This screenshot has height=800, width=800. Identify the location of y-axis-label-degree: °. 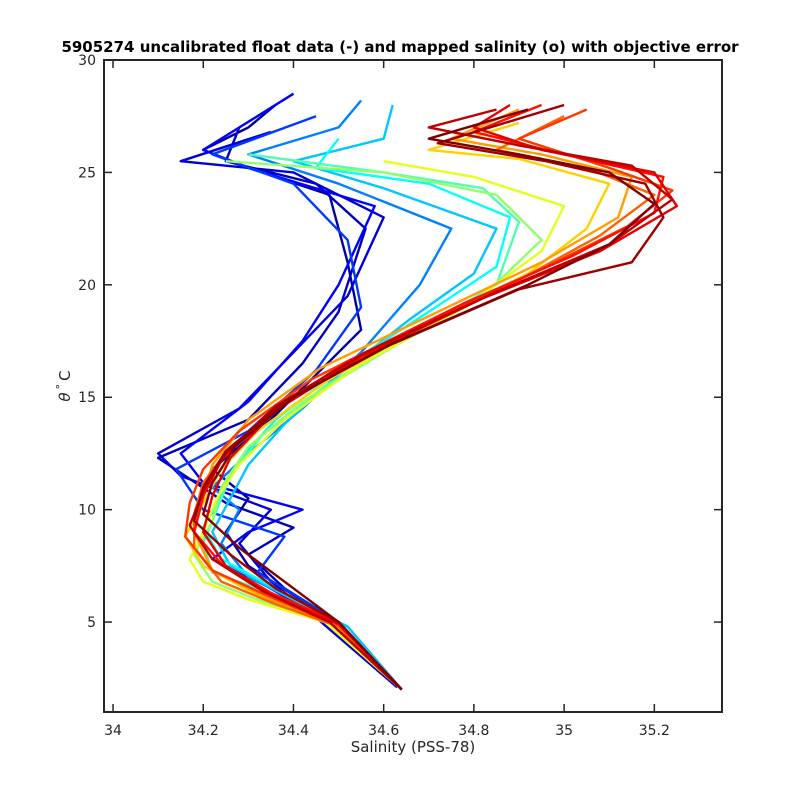
(60, 387).